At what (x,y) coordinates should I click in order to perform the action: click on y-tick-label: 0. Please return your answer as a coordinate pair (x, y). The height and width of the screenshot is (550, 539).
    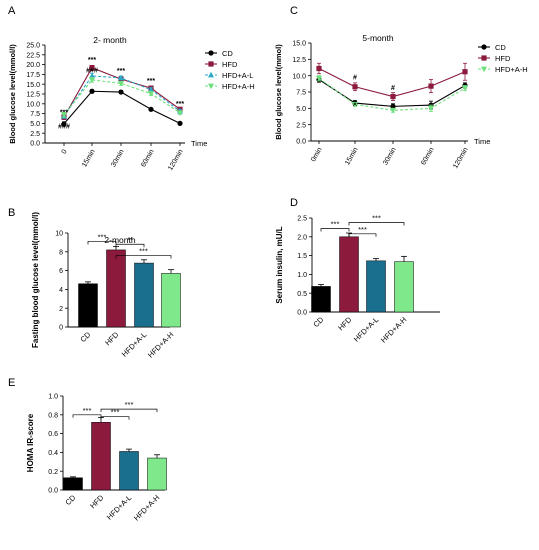
    Looking at the image, I should click on (61, 328).